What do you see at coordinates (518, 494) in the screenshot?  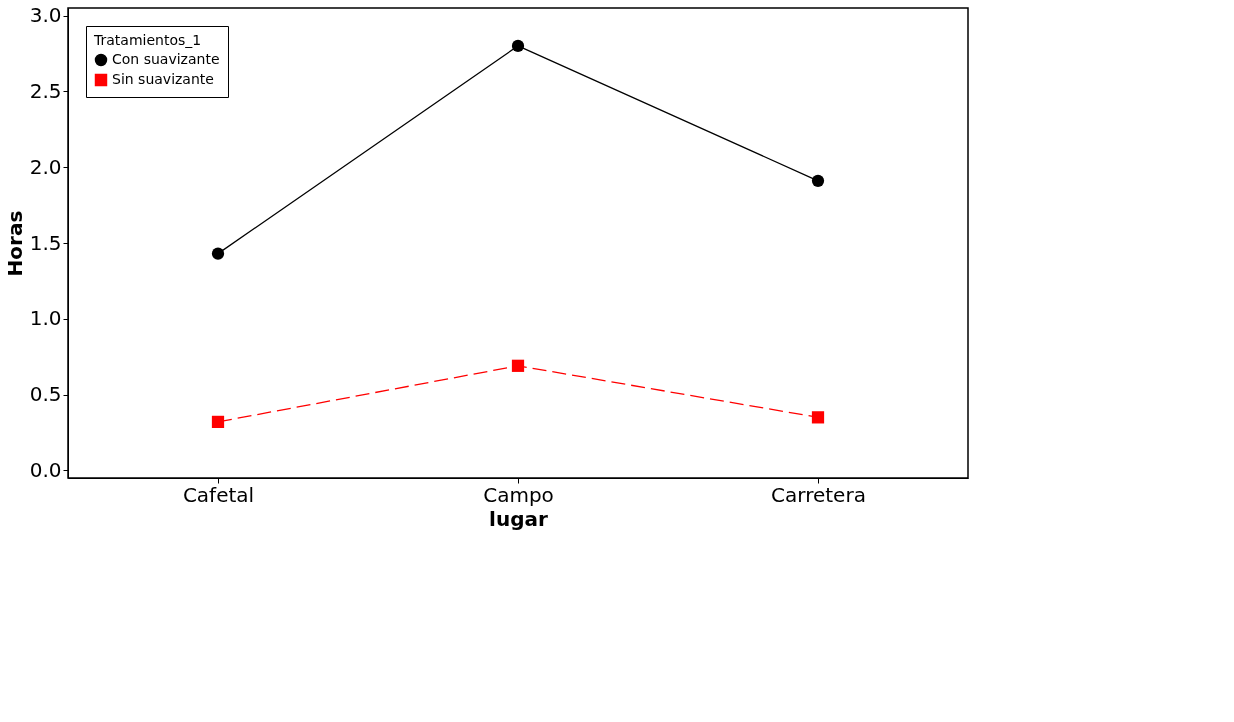 I see `x-tick-label: Campo` at bounding box center [518, 494].